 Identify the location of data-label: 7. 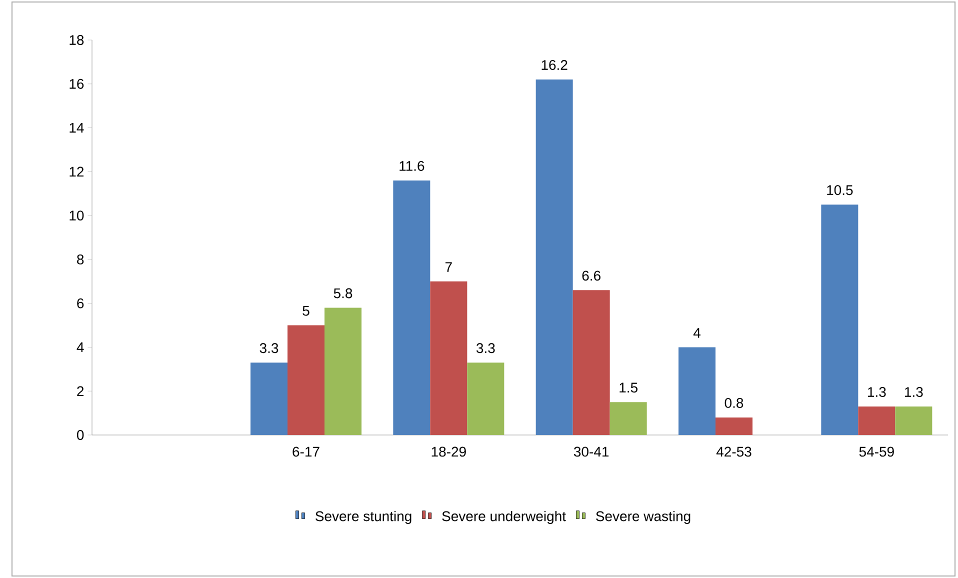
(448, 267).